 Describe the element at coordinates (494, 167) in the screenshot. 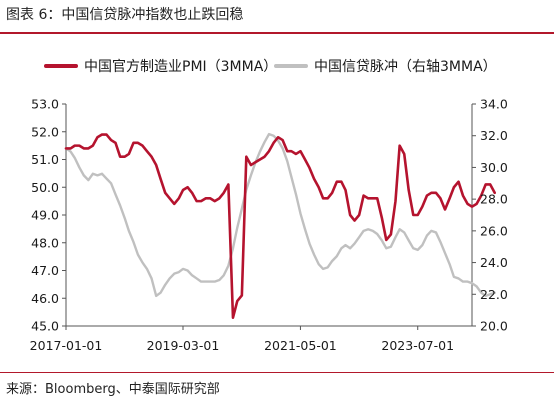

I see `y-right-tick-label: 30.0` at that location.